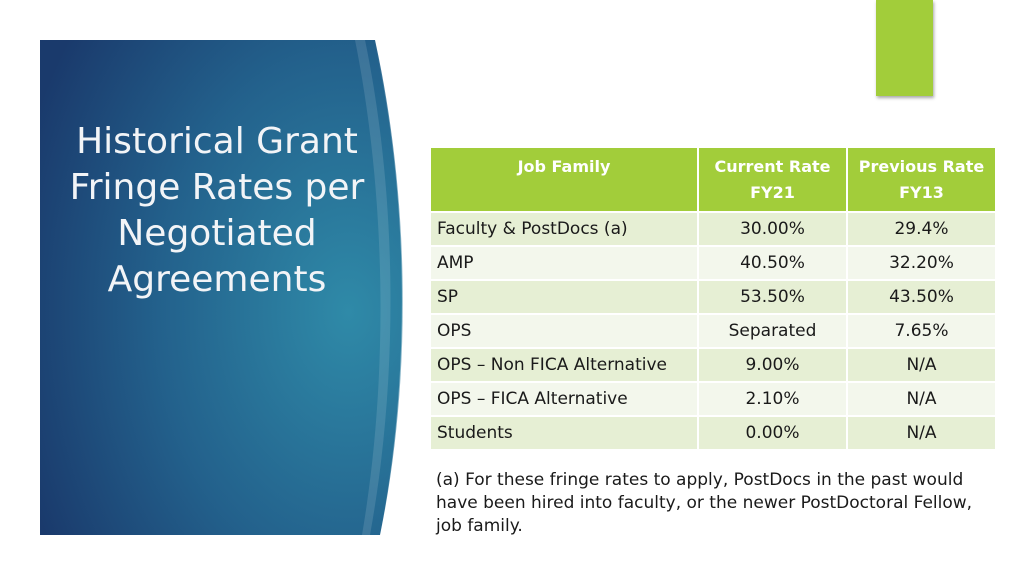  Describe the element at coordinates (564, 365) in the screenshot. I see `job-family-cell: OPS – Non FICA Alternative` at that location.